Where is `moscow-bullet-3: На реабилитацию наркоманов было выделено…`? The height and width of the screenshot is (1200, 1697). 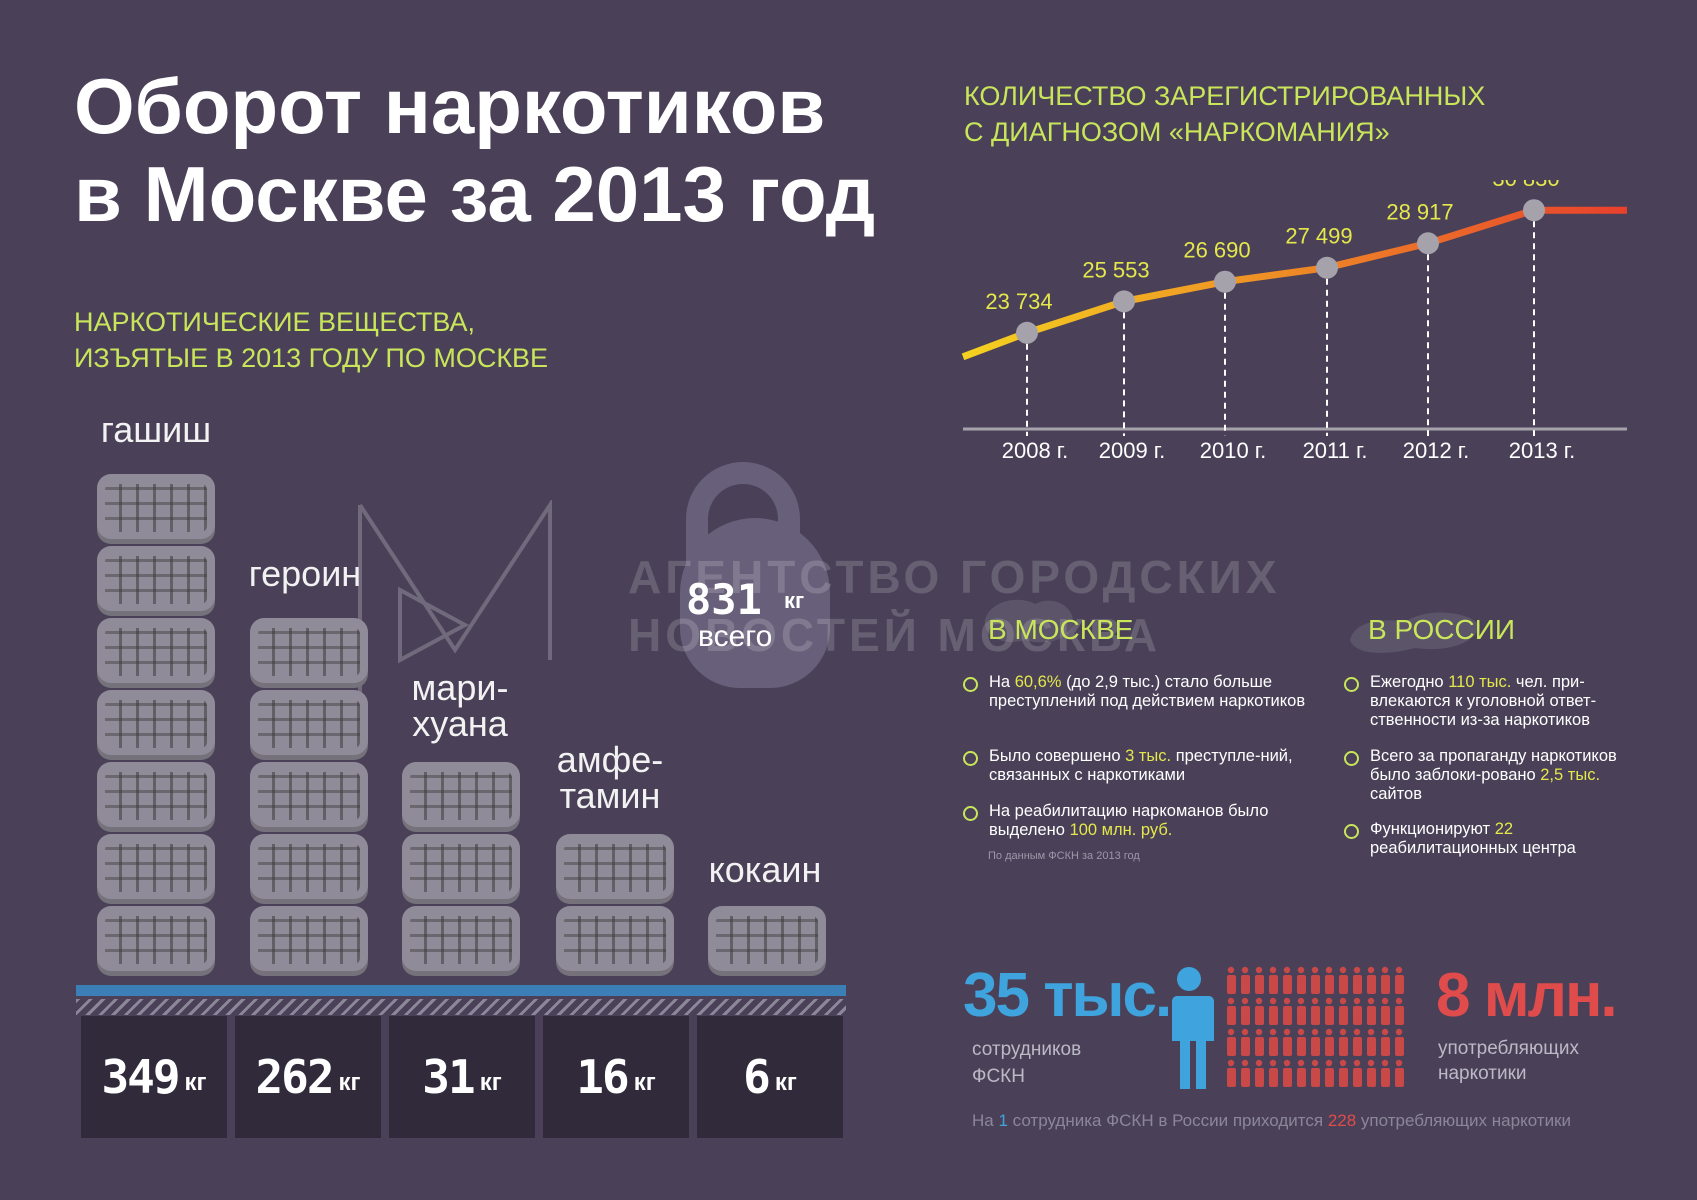
moscow-bullet-3: На реабилитацию наркоманов было выделено… is located at coordinates (1126, 821).